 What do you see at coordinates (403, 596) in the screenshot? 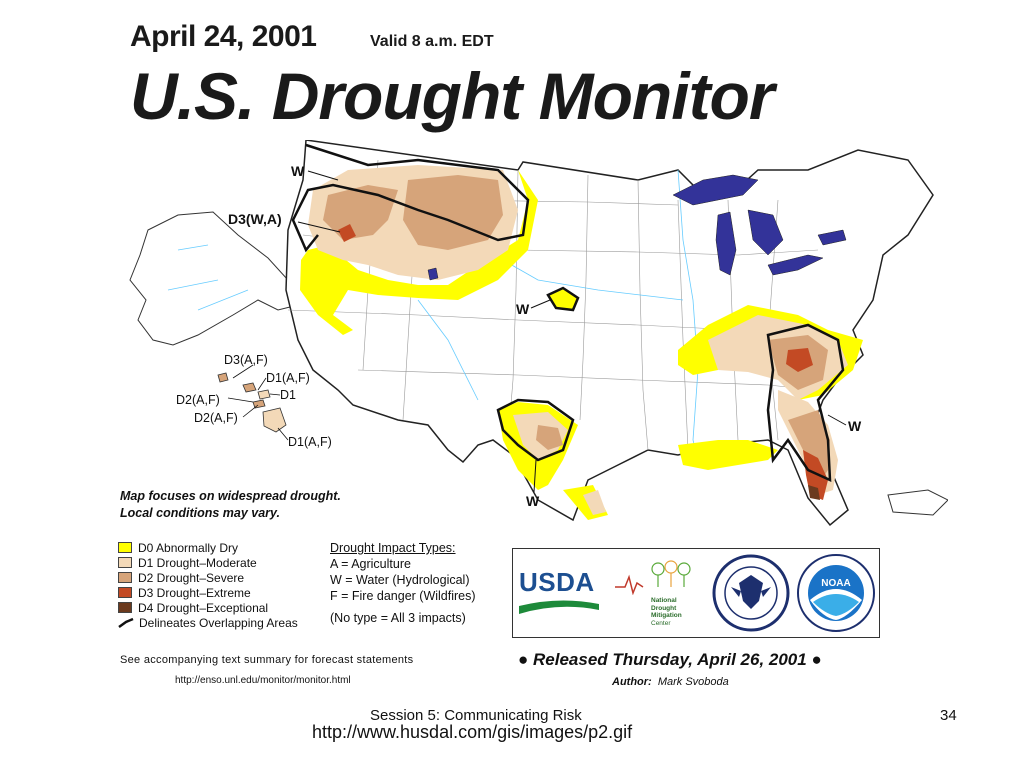
I see `impact-type-fire: F = Fire danger (Wildfires)` at bounding box center [403, 596].